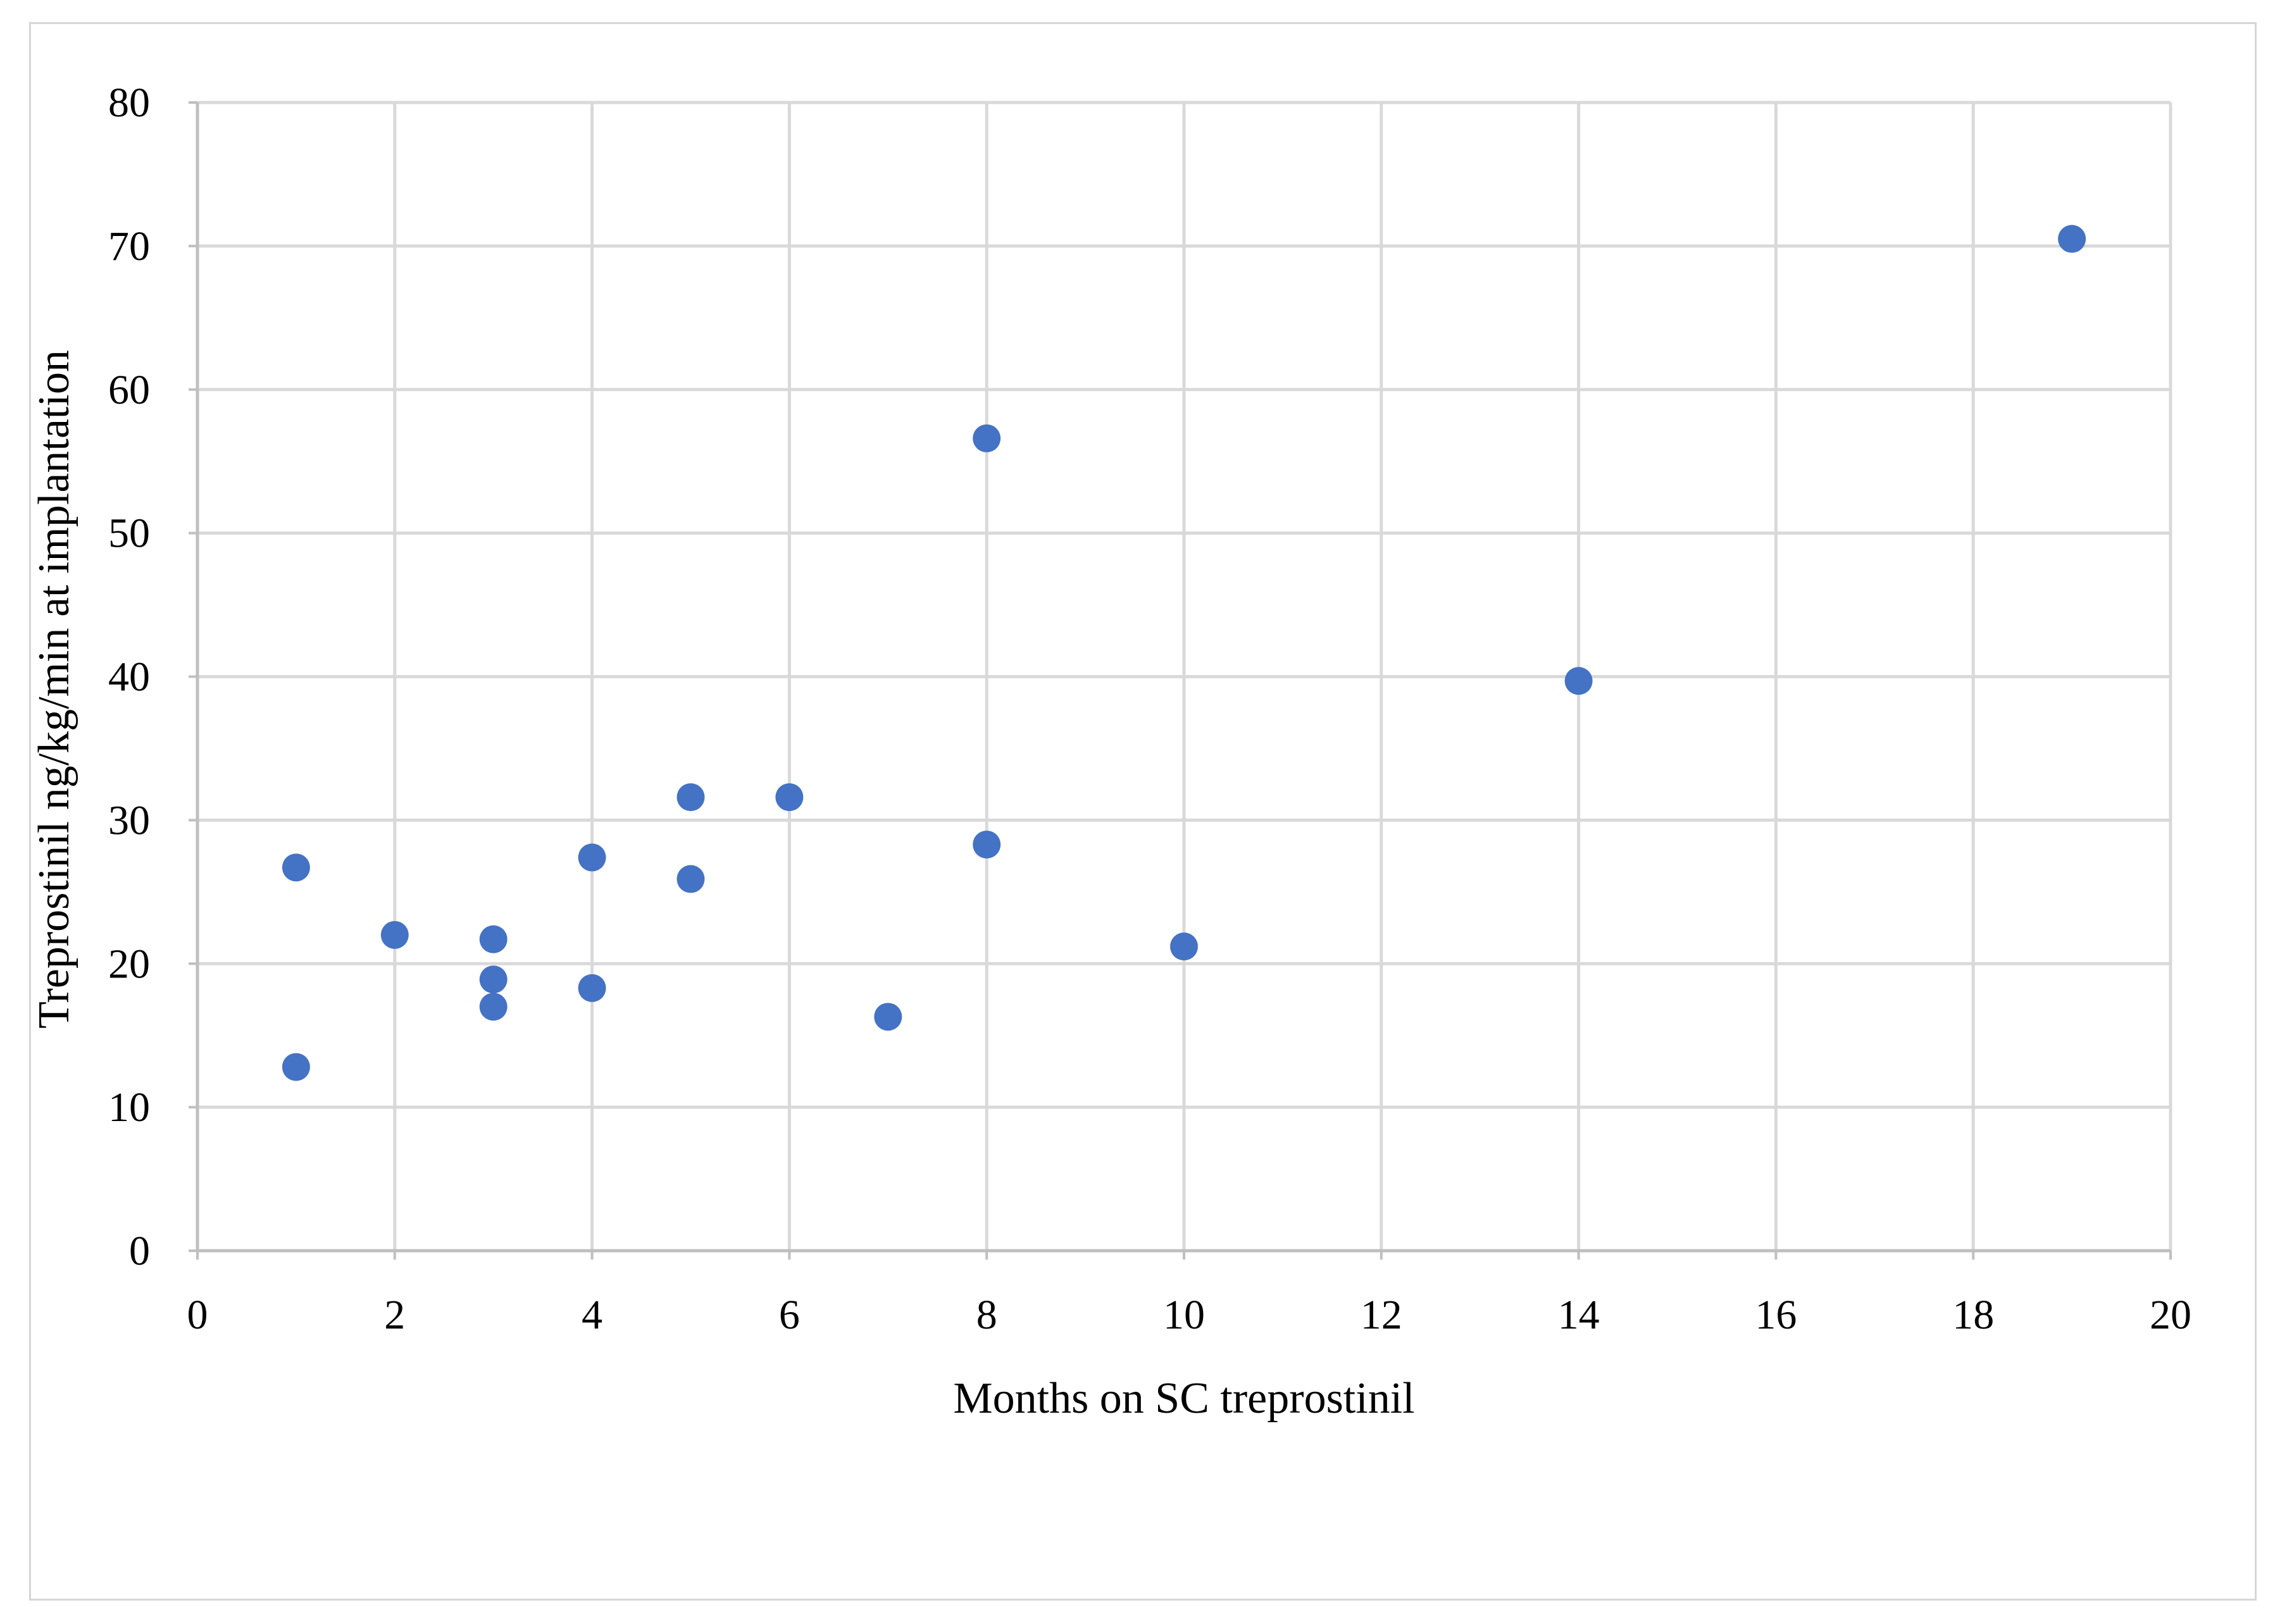 The height and width of the screenshot is (1624, 2287). Describe the element at coordinates (139, 1251) in the screenshot. I see `y-tick-label: 0` at that location.